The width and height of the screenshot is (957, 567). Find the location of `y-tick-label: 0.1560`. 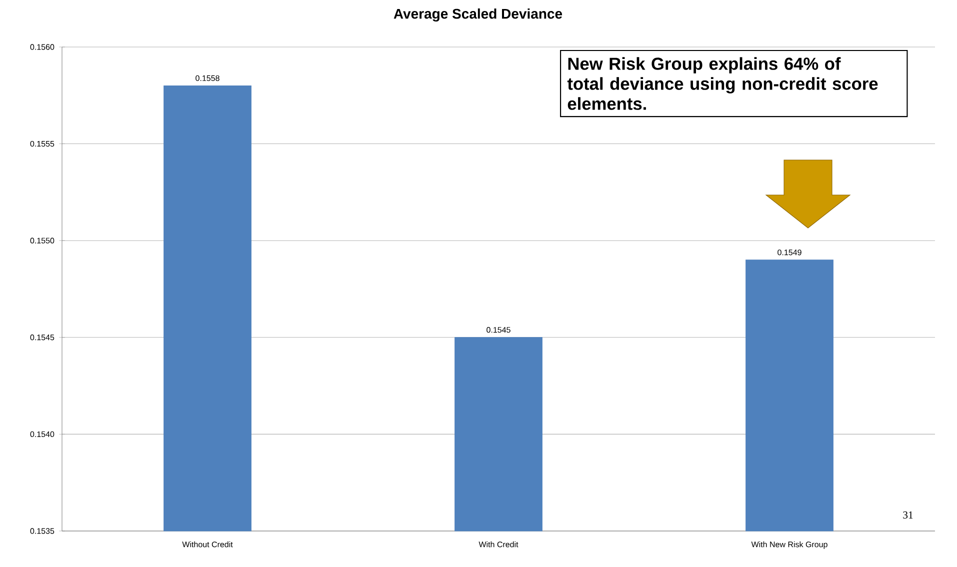

y-tick-label: 0.1560 is located at coordinates (42, 47).